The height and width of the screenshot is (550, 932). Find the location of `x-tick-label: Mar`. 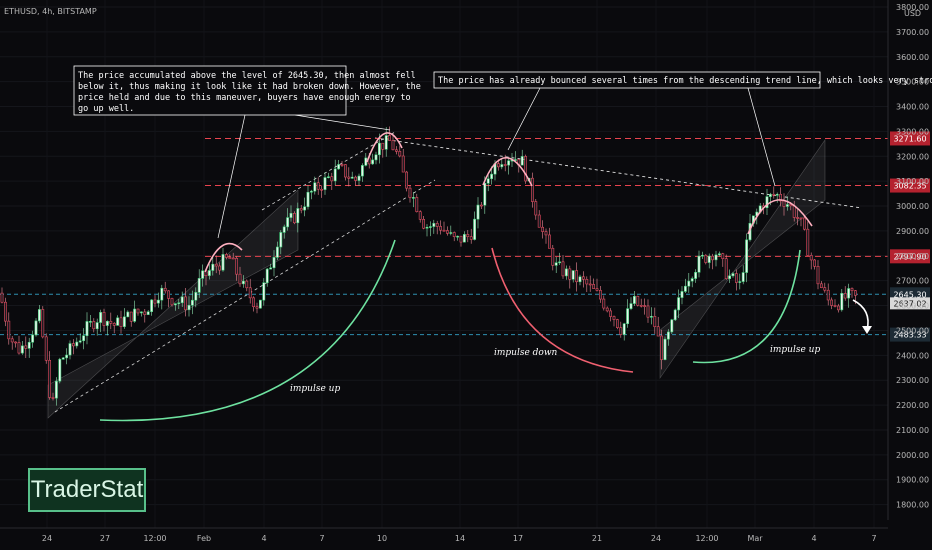

x-tick-label: Mar is located at coordinates (755, 538).